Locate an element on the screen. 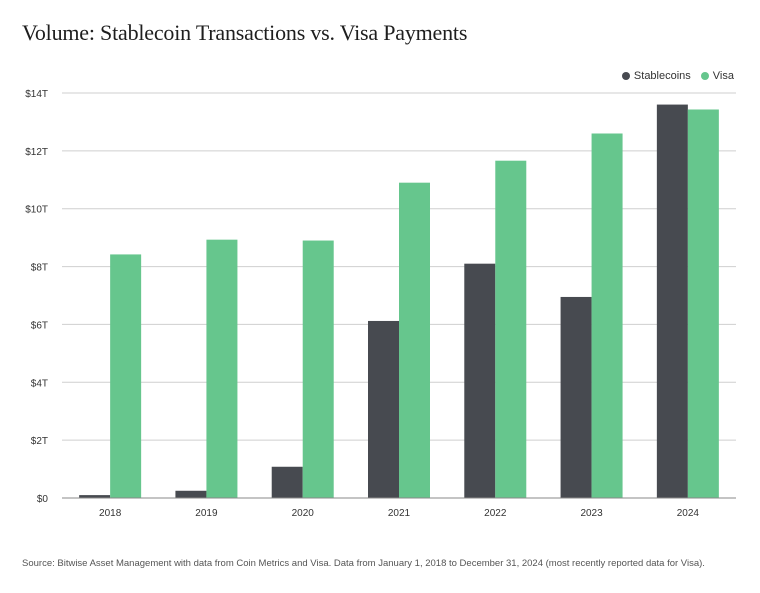 This screenshot has height=593, width=760. bar-stablecoins-2018 is located at coordinates (95, 496).